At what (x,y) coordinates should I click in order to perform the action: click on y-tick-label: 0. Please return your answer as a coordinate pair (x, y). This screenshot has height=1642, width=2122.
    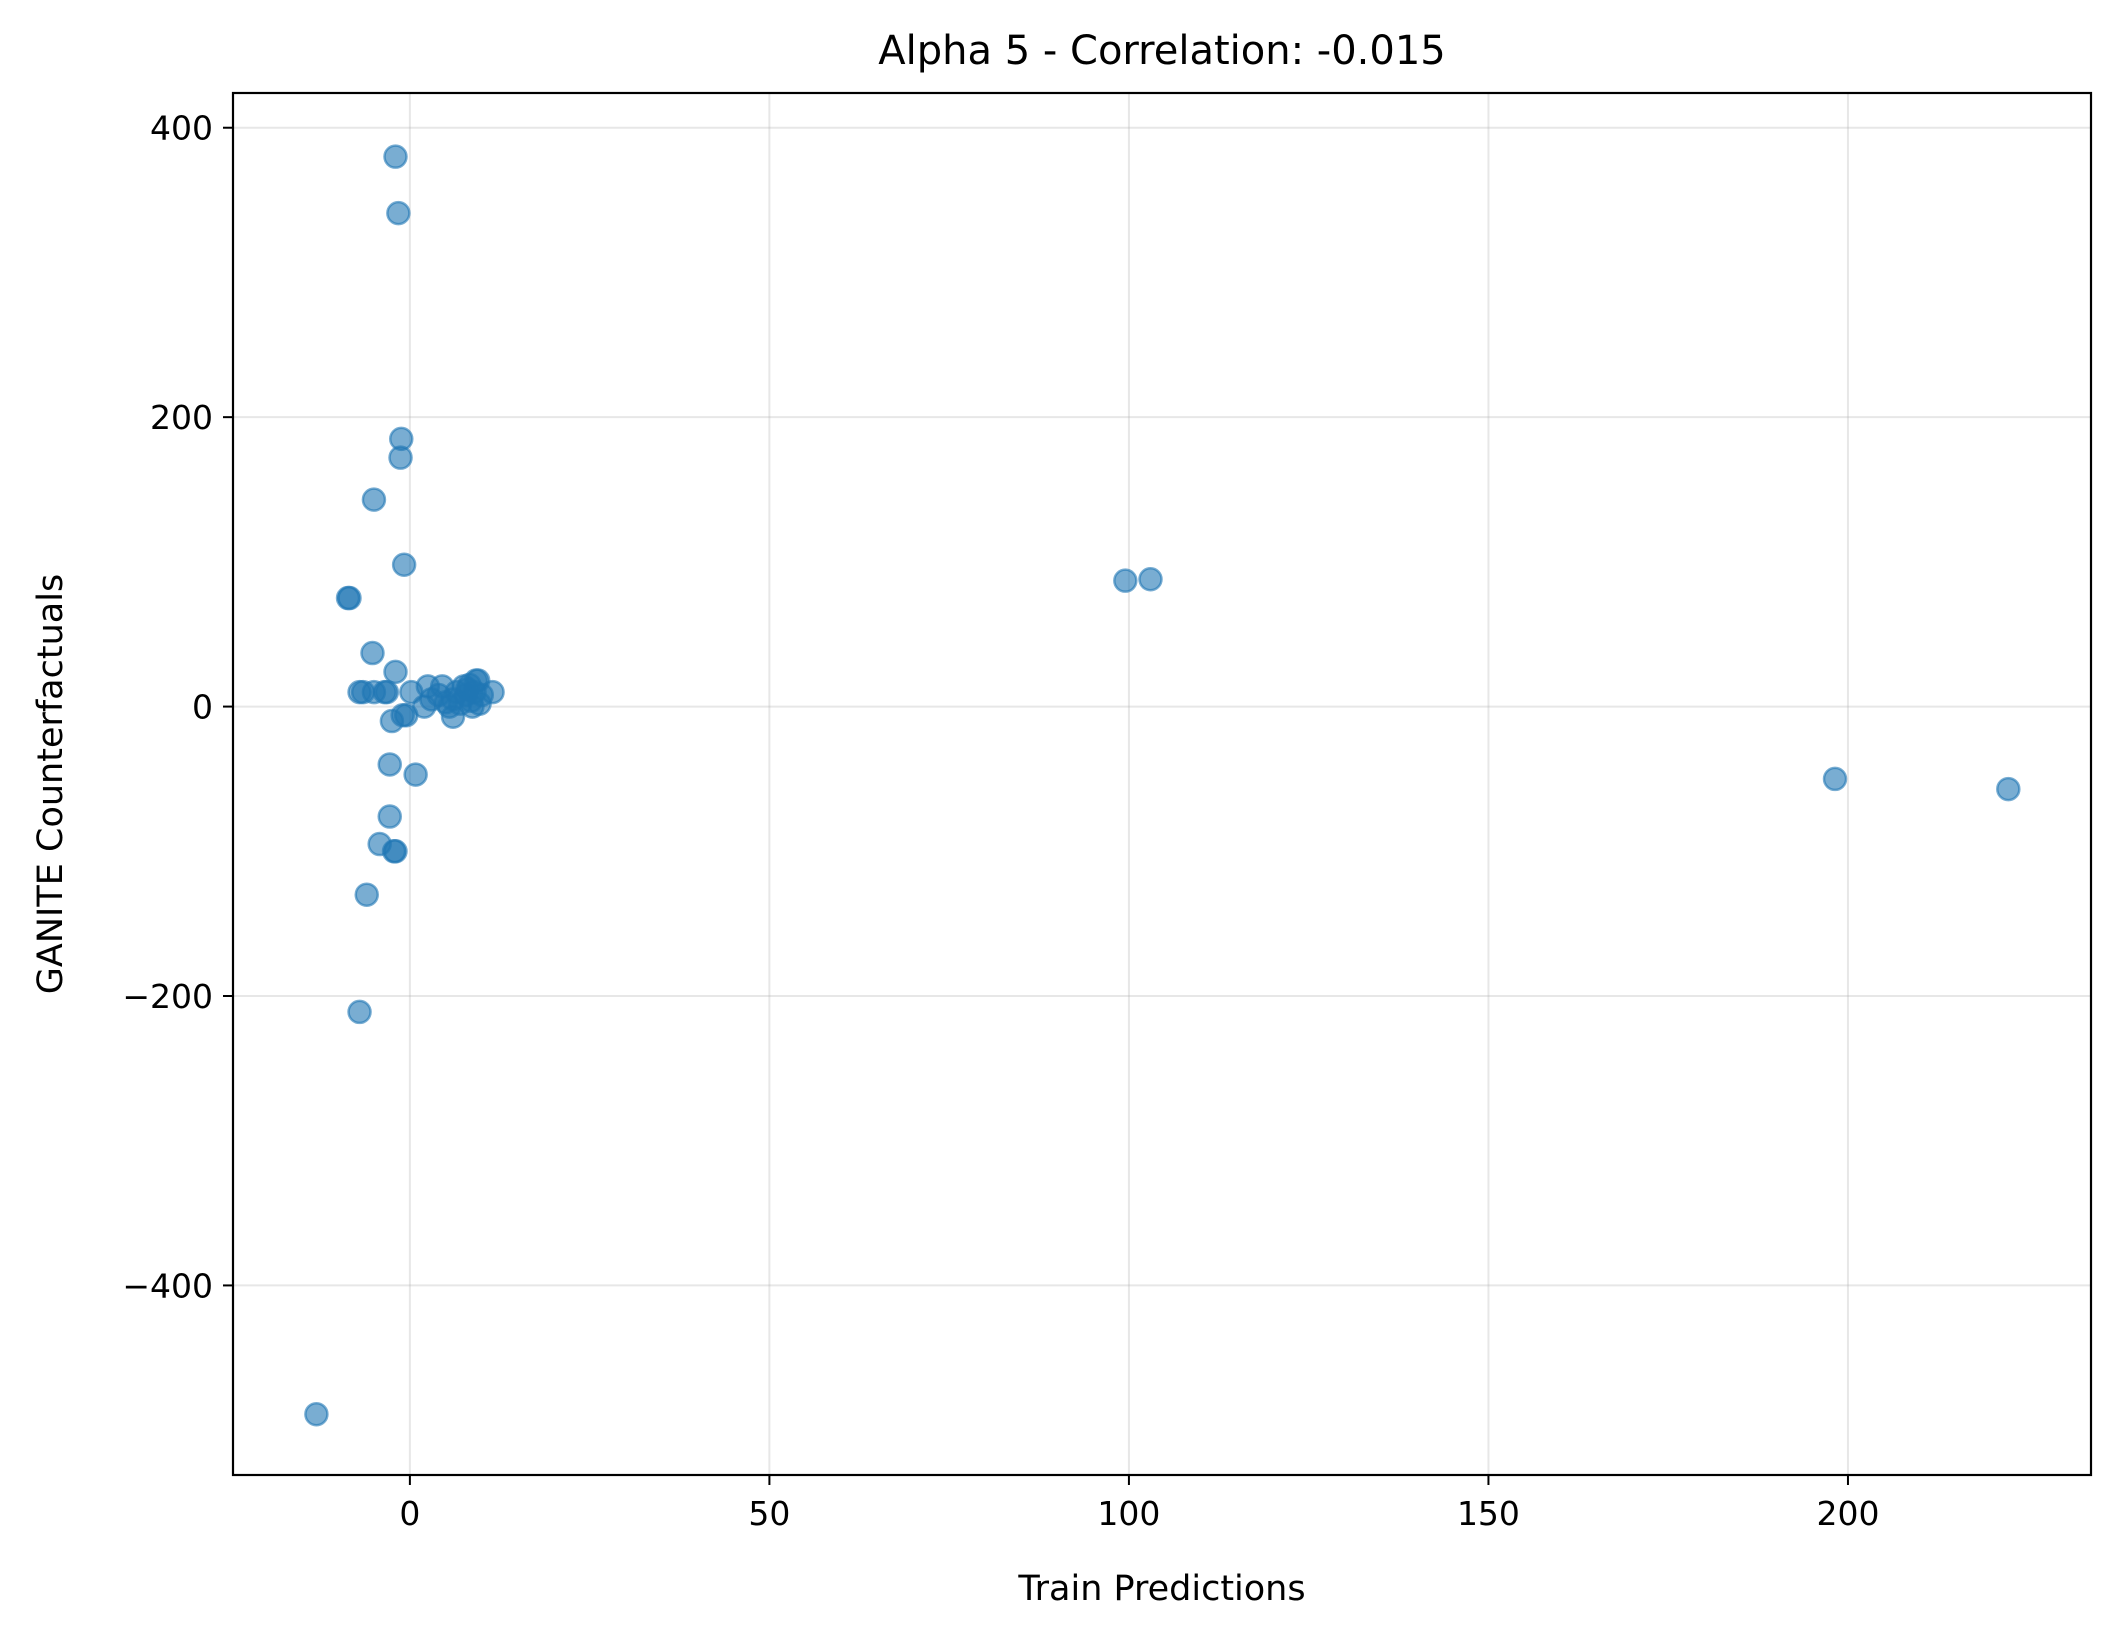
    Looking at the image, I should click on (202, 707).